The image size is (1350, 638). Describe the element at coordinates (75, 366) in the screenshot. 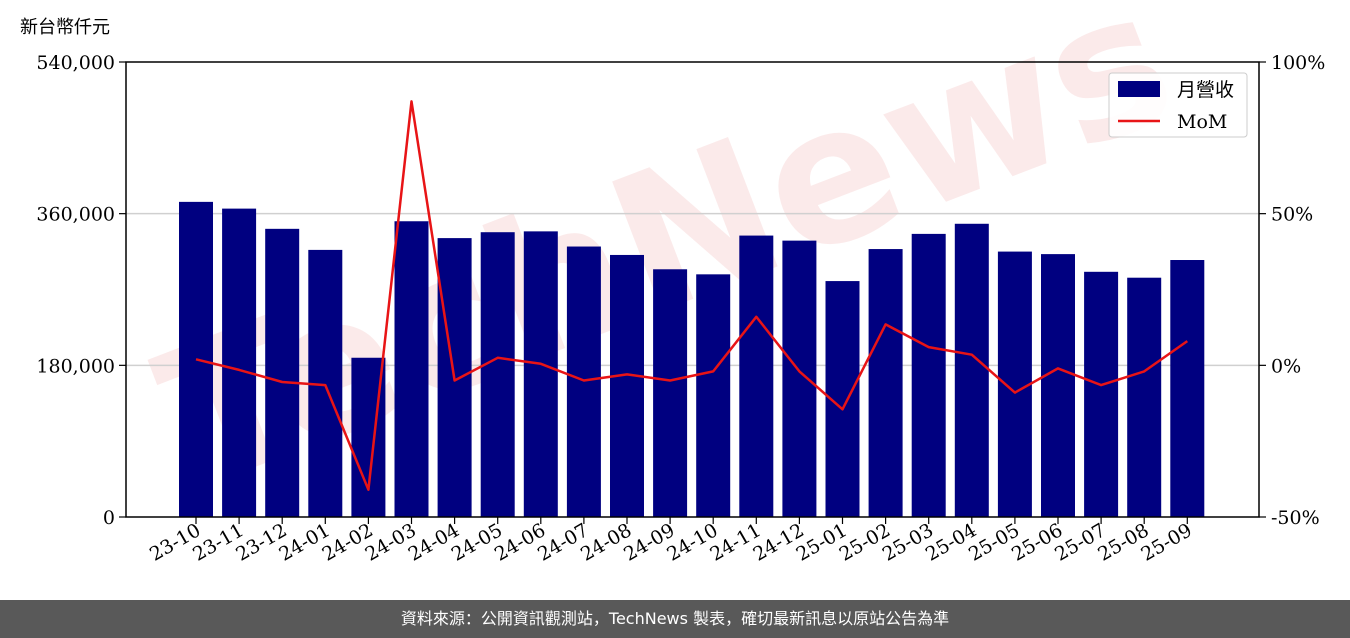

I see `y-left-tick-label: 180,000` at that location.